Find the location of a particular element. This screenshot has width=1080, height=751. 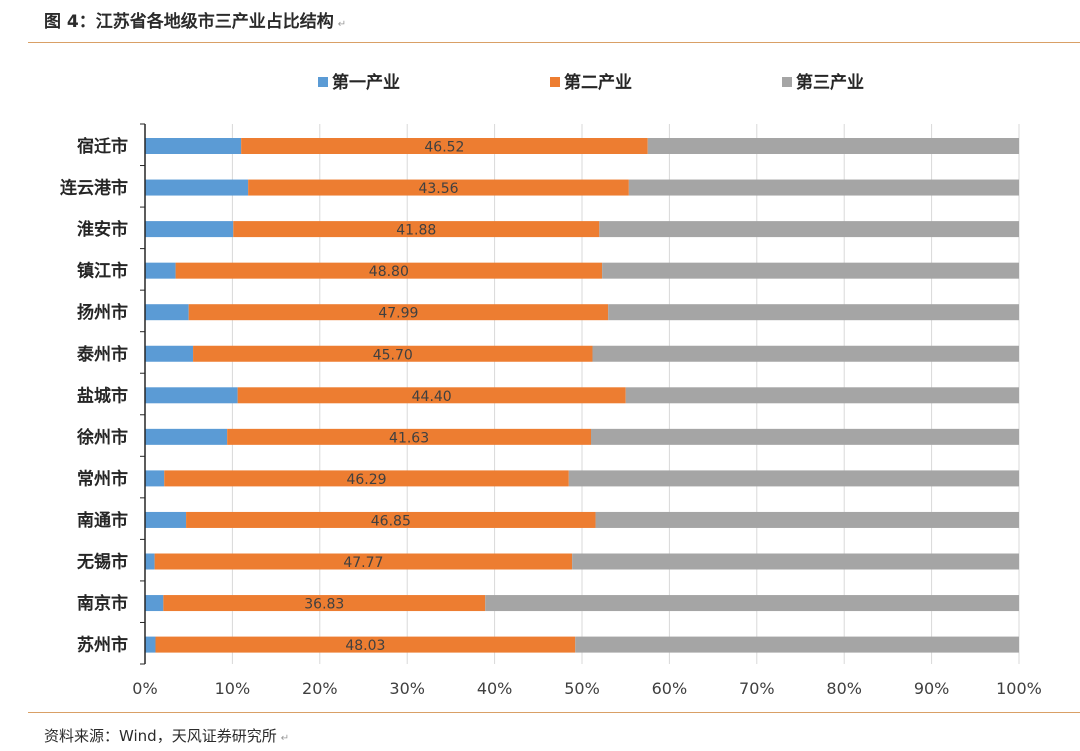

data-label: 46.52 is located at coordinates (444, 148).